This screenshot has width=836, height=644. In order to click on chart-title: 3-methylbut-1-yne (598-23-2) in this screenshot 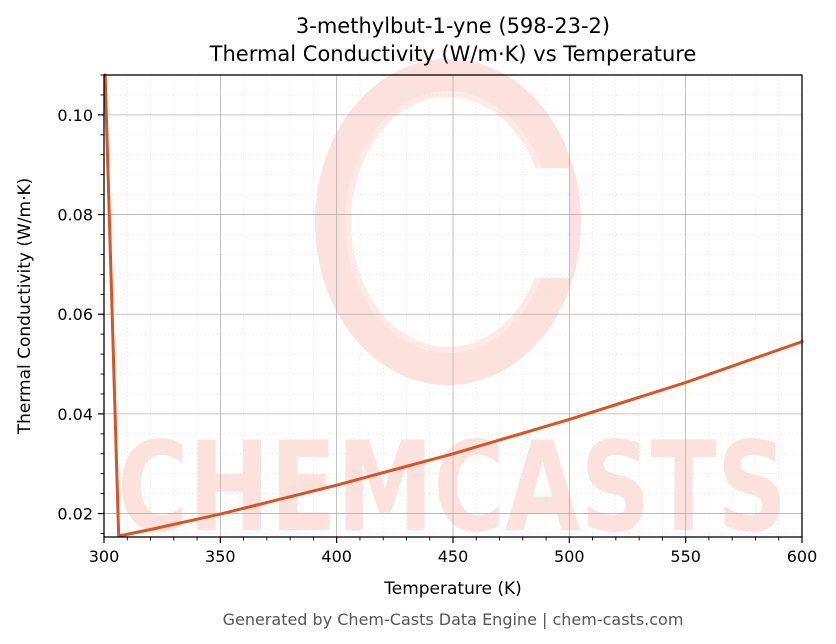, I will do `click(453, 26)`.